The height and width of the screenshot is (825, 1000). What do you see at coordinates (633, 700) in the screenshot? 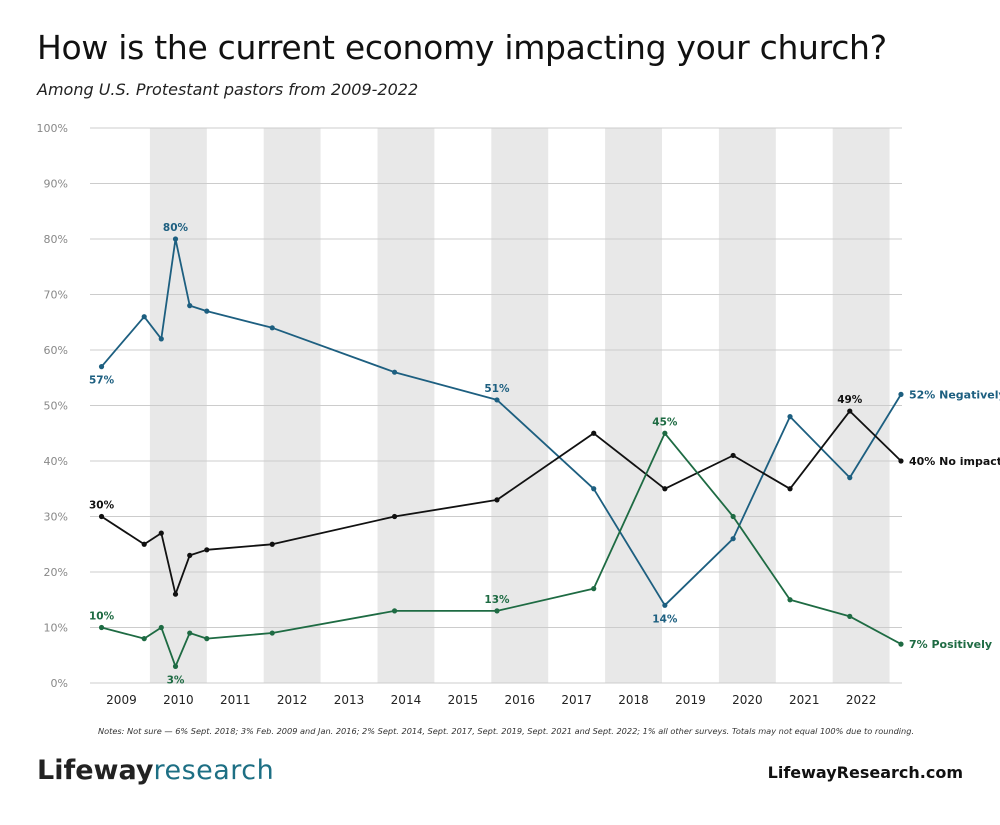
I see `x-tick-label: 2018` at bounding box center [633, 700].